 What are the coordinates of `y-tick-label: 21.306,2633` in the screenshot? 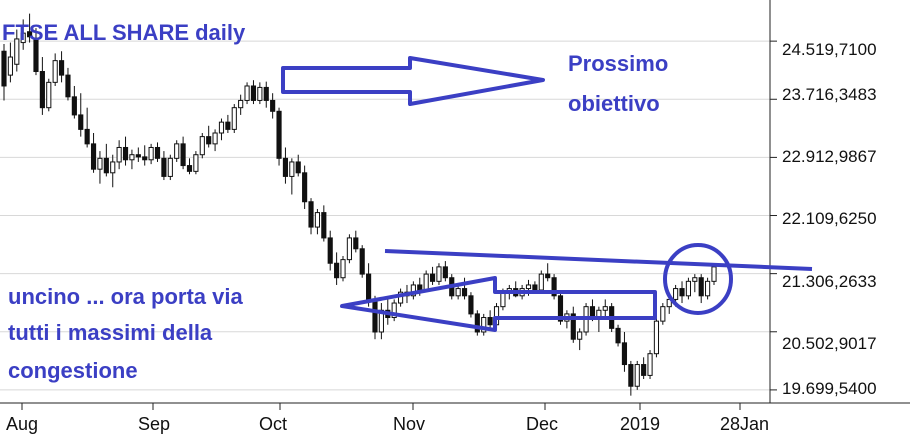 It's located at (829, 281).